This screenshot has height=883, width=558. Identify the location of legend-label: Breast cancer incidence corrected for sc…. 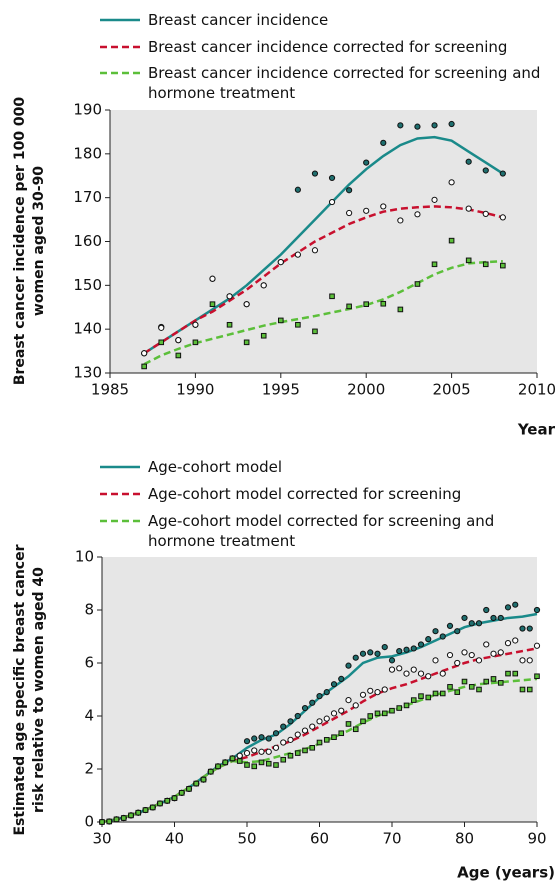
(328, 47).